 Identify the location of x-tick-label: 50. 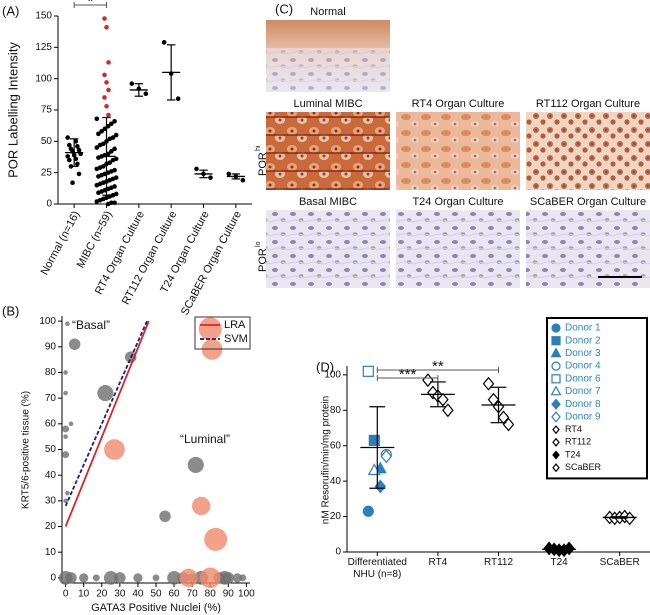
(156, 594).